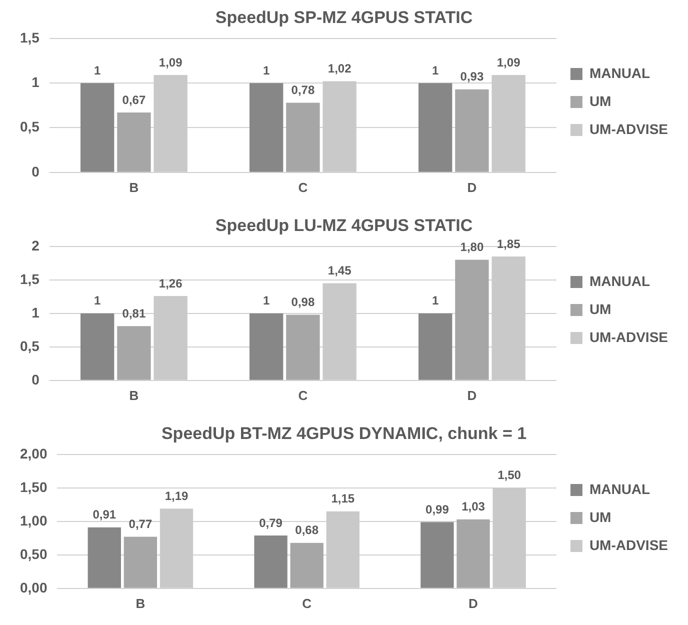 This screenshot has width=688, height=625. I want to click on data-label: 1,02, so click(340, 69).